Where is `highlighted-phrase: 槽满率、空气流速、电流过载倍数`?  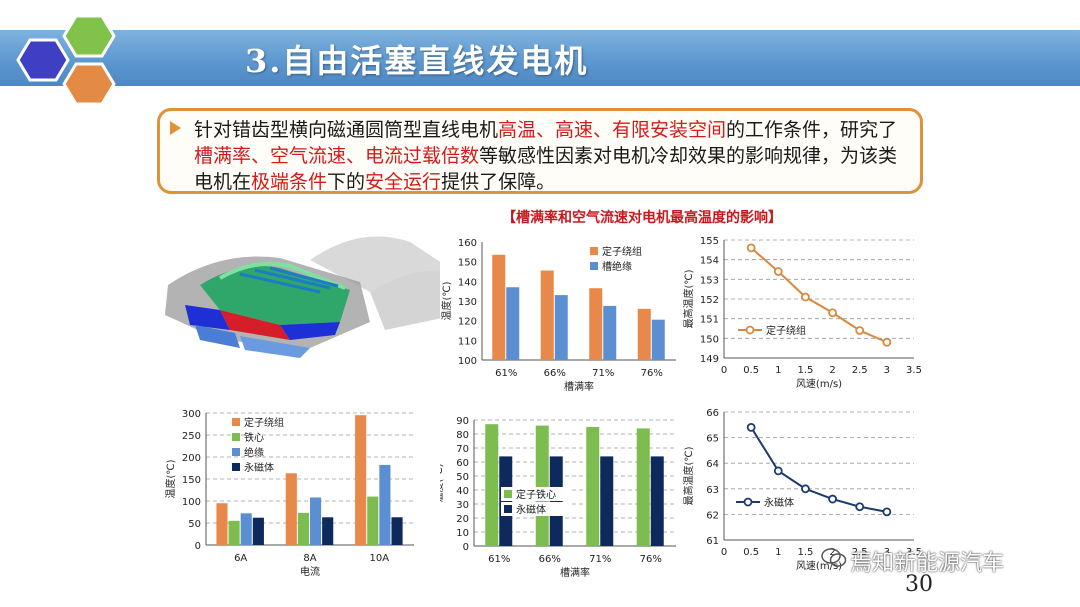
highlighted-phrase: 槽满率、空气流速、电流过载倍数 is located at coordinates (337, 156).